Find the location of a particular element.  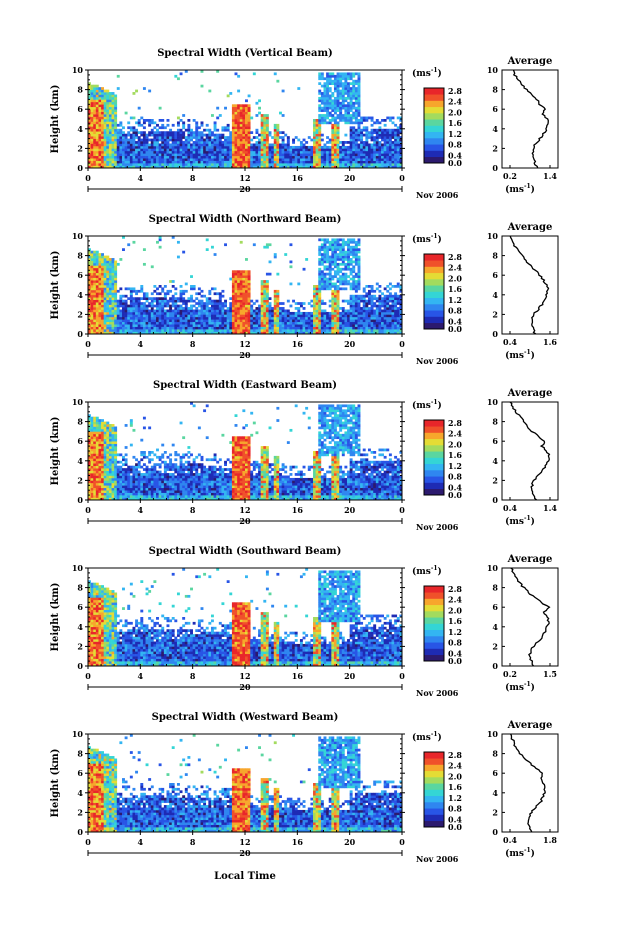

colorbar-unit: (ms-1) is located at coordinates (427, 73).